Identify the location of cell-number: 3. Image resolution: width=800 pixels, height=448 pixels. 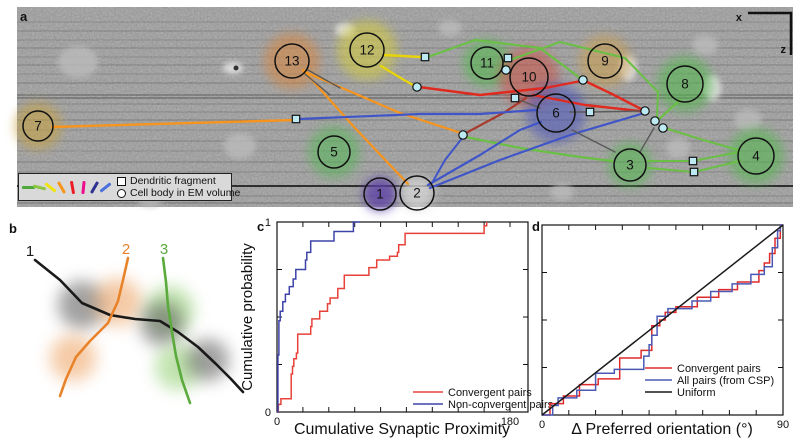
(630, 165).